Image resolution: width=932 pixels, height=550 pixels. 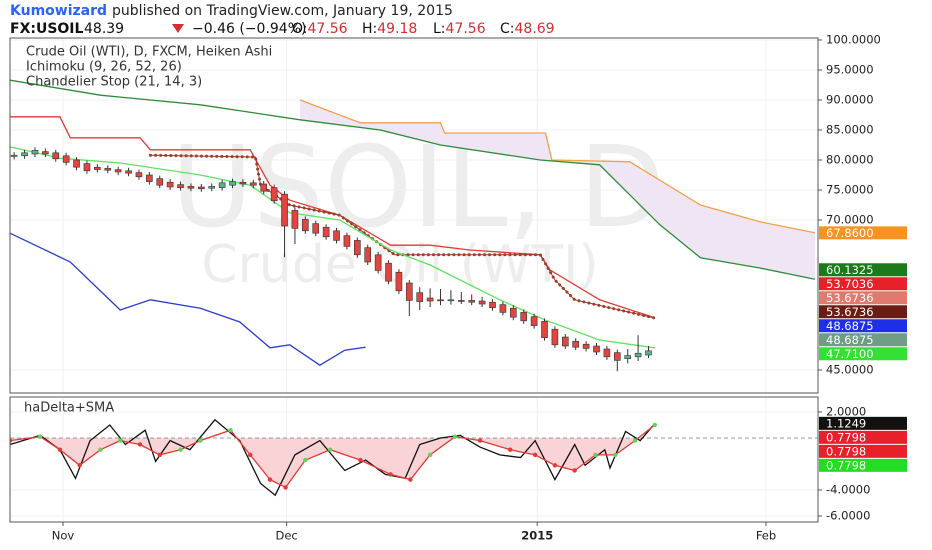 What do you see at coordinates (332, 462) in the screenshot?
I see `negative-fill` at bounding box center [332, 462].